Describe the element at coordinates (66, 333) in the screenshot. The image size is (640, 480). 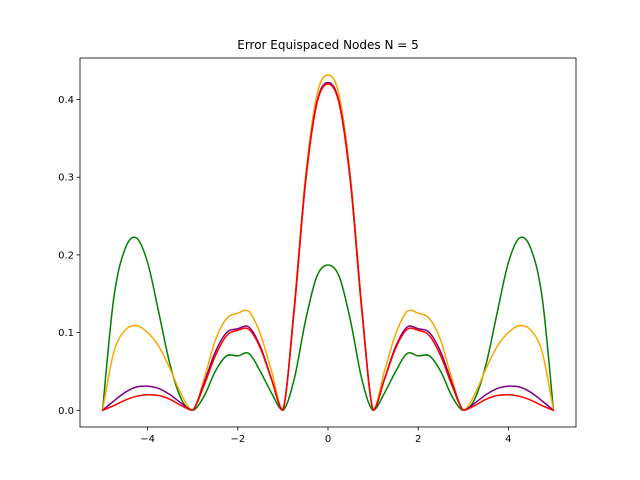
I see `y-tick-label: 0.1` at that location.